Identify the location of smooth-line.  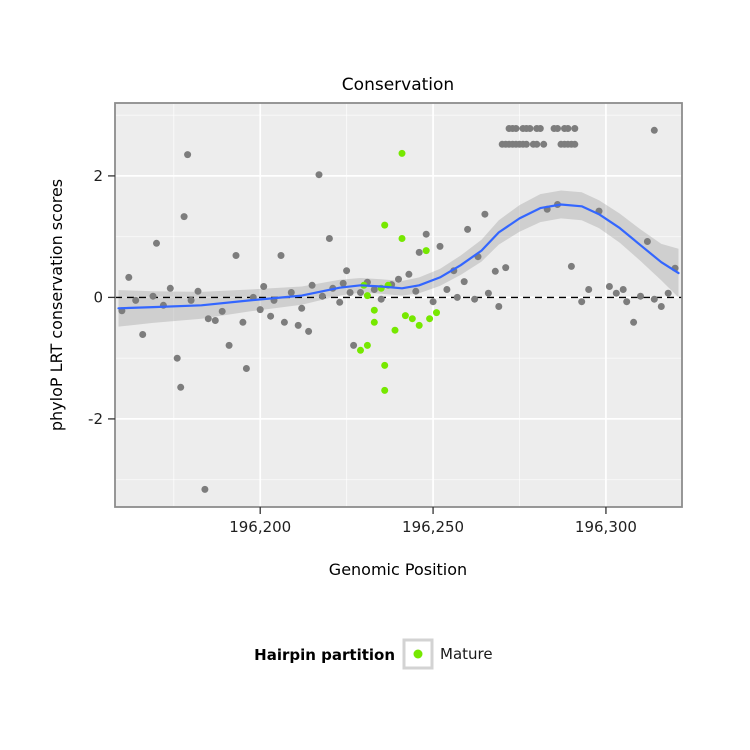
(398, 256).